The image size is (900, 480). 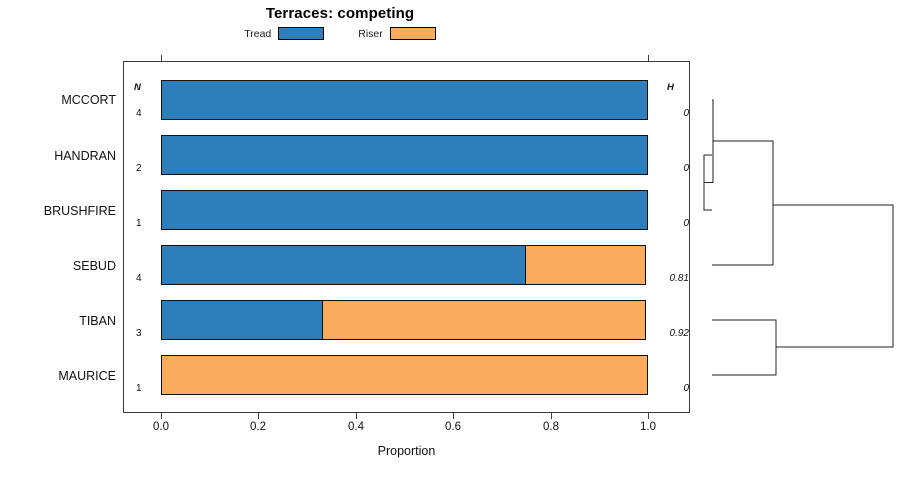 I want to click on row-label-maurice: MAURICE, so click(x=87, y=376).